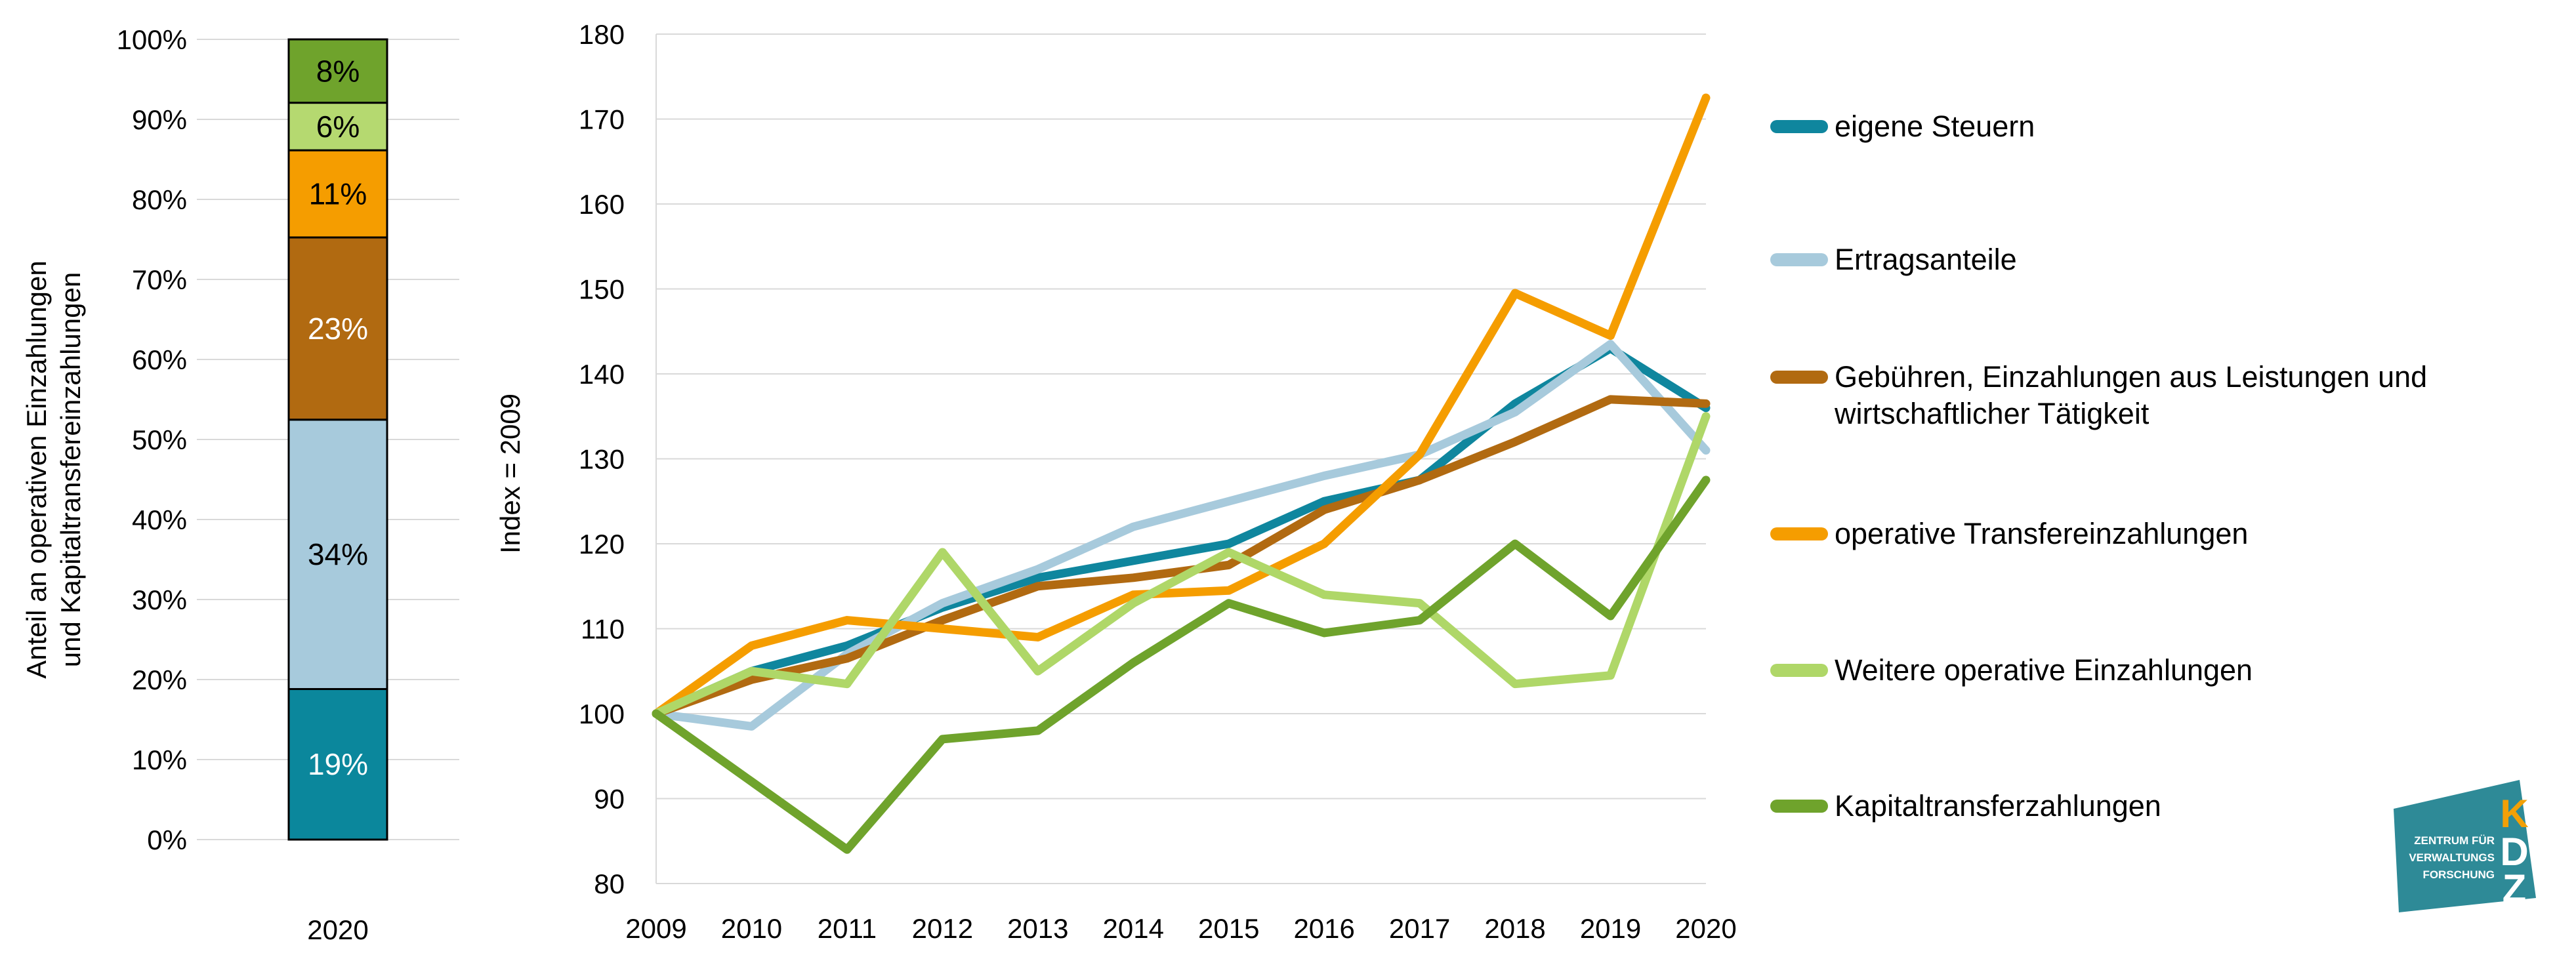 This screenshot has height=957, width=2576. Describe the element at coordinates (159, 439) in the screenshot. I see `bar-y-tick-label: 50%` at that location.